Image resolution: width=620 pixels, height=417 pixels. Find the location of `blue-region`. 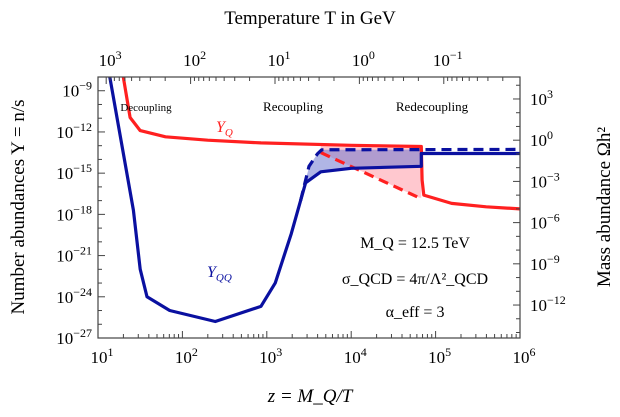

blue-region is located at coordinates (361, 175).